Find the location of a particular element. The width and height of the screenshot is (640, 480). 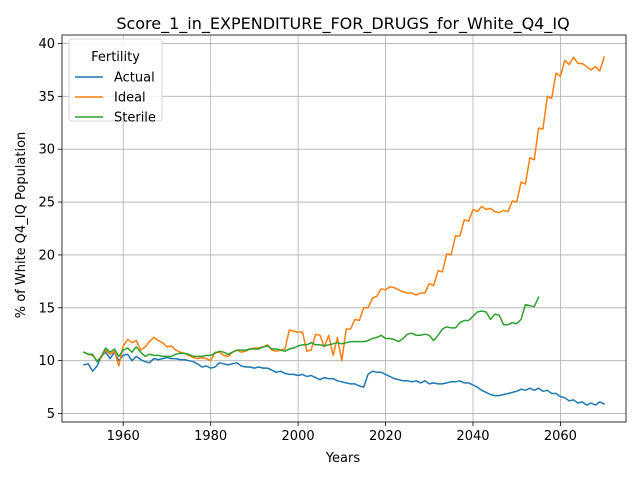

x-tick-label: 2000 is located at coordinates (298, 436).